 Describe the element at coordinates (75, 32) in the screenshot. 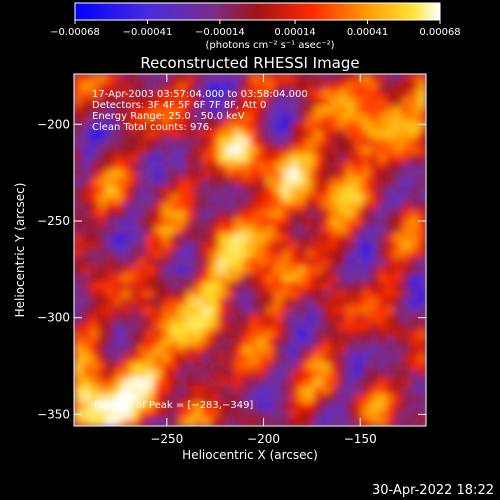

I see `colorbar-tick-label: −0.00068` at that location.